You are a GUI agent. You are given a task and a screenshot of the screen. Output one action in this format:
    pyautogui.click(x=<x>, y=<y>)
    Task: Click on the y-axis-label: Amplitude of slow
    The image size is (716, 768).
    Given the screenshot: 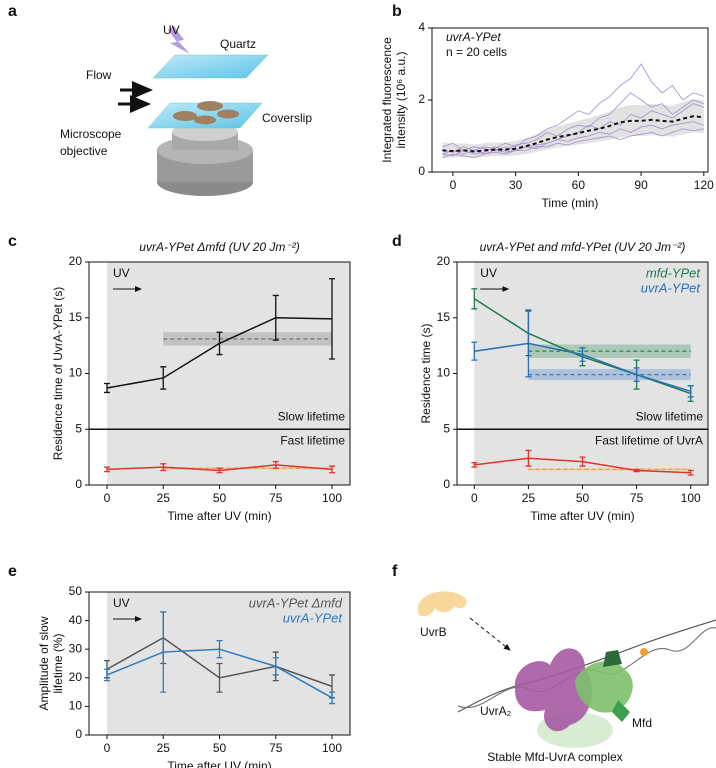 What is the action you would take?
    pyautogui.click(x=44, y=663)
    